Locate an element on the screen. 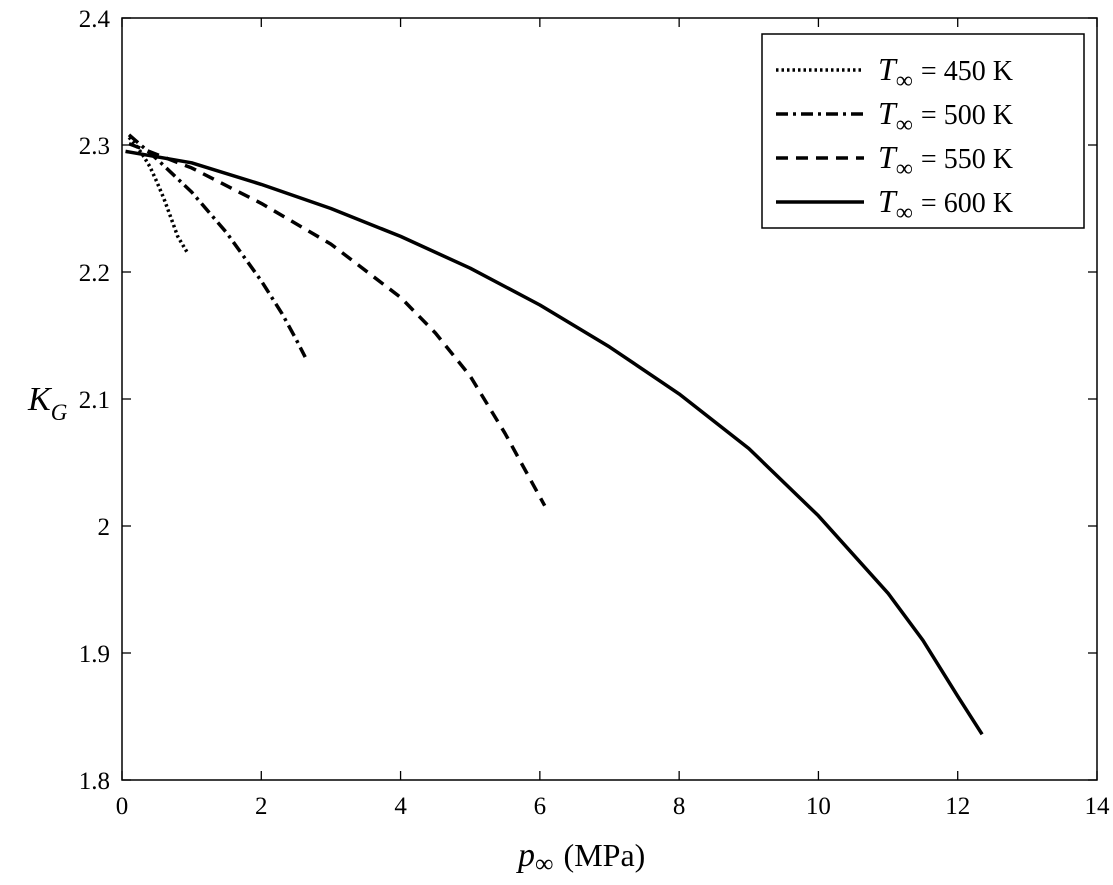 Image resolution: width=1113 pixels, height=885 pixels. y-tick-label: 1.9 is located at coordinates (94, 654).